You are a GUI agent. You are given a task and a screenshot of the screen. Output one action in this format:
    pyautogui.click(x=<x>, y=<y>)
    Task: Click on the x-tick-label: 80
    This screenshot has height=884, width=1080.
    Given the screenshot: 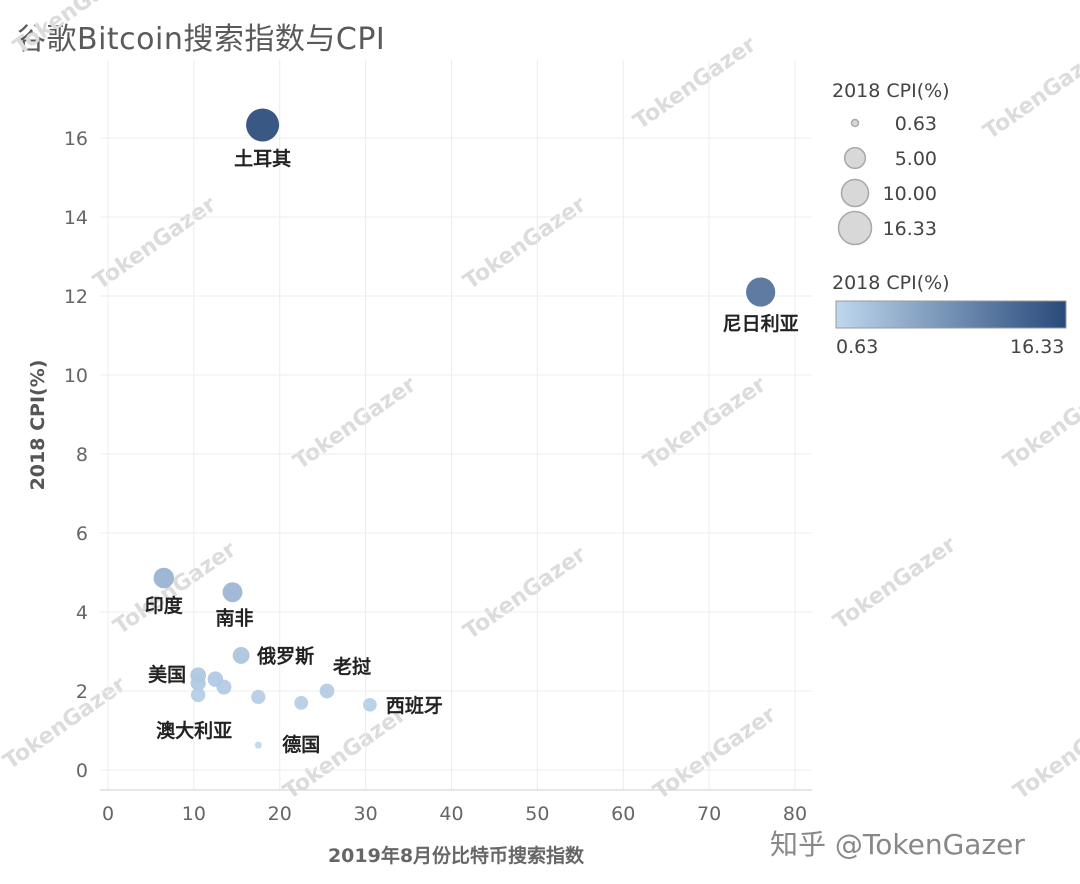 What is the action you would take?
    pyautogui.click(x=795, y=814)
    